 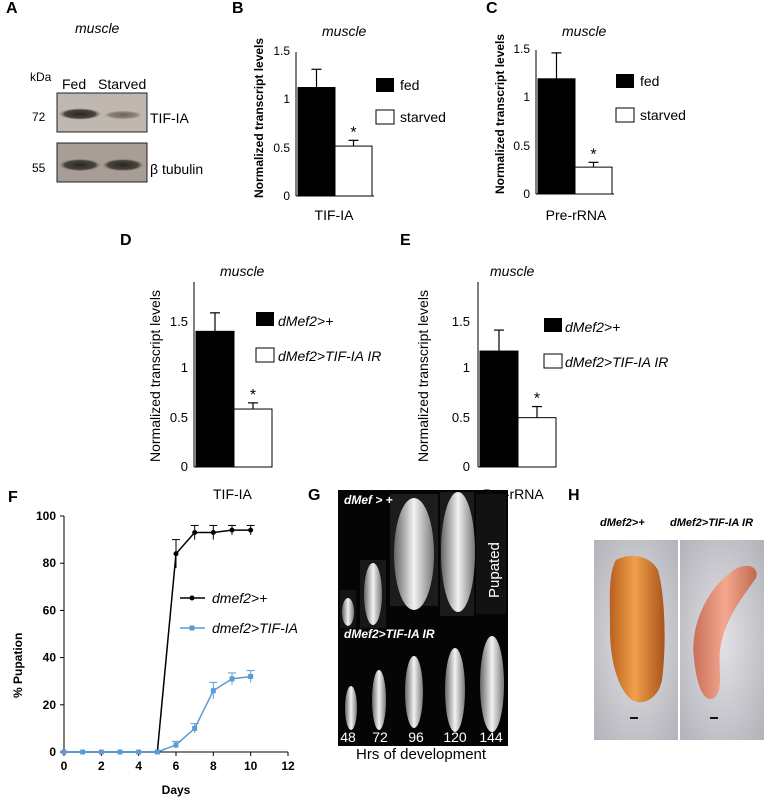 I want to click on hour-label: 48, so click(x=348, y=737).